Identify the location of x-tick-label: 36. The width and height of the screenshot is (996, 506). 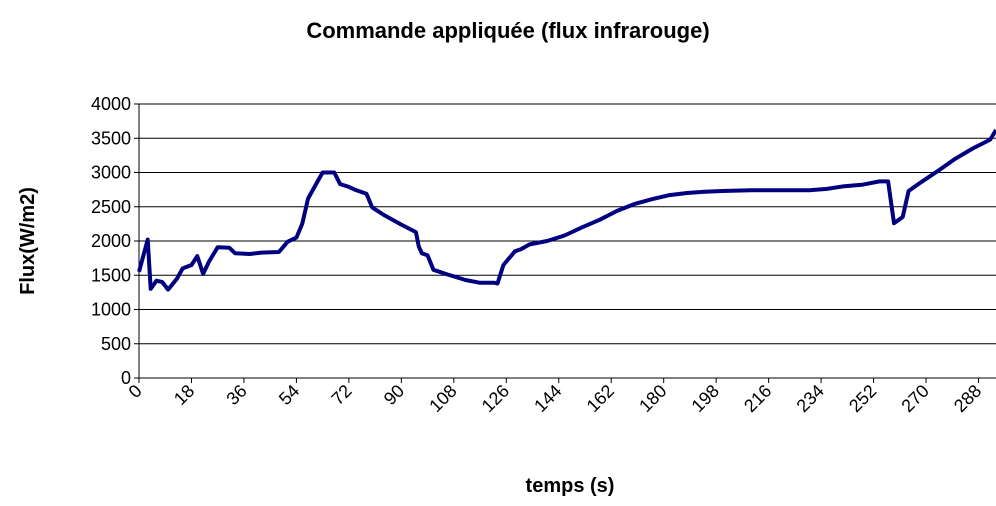
(236, 395).